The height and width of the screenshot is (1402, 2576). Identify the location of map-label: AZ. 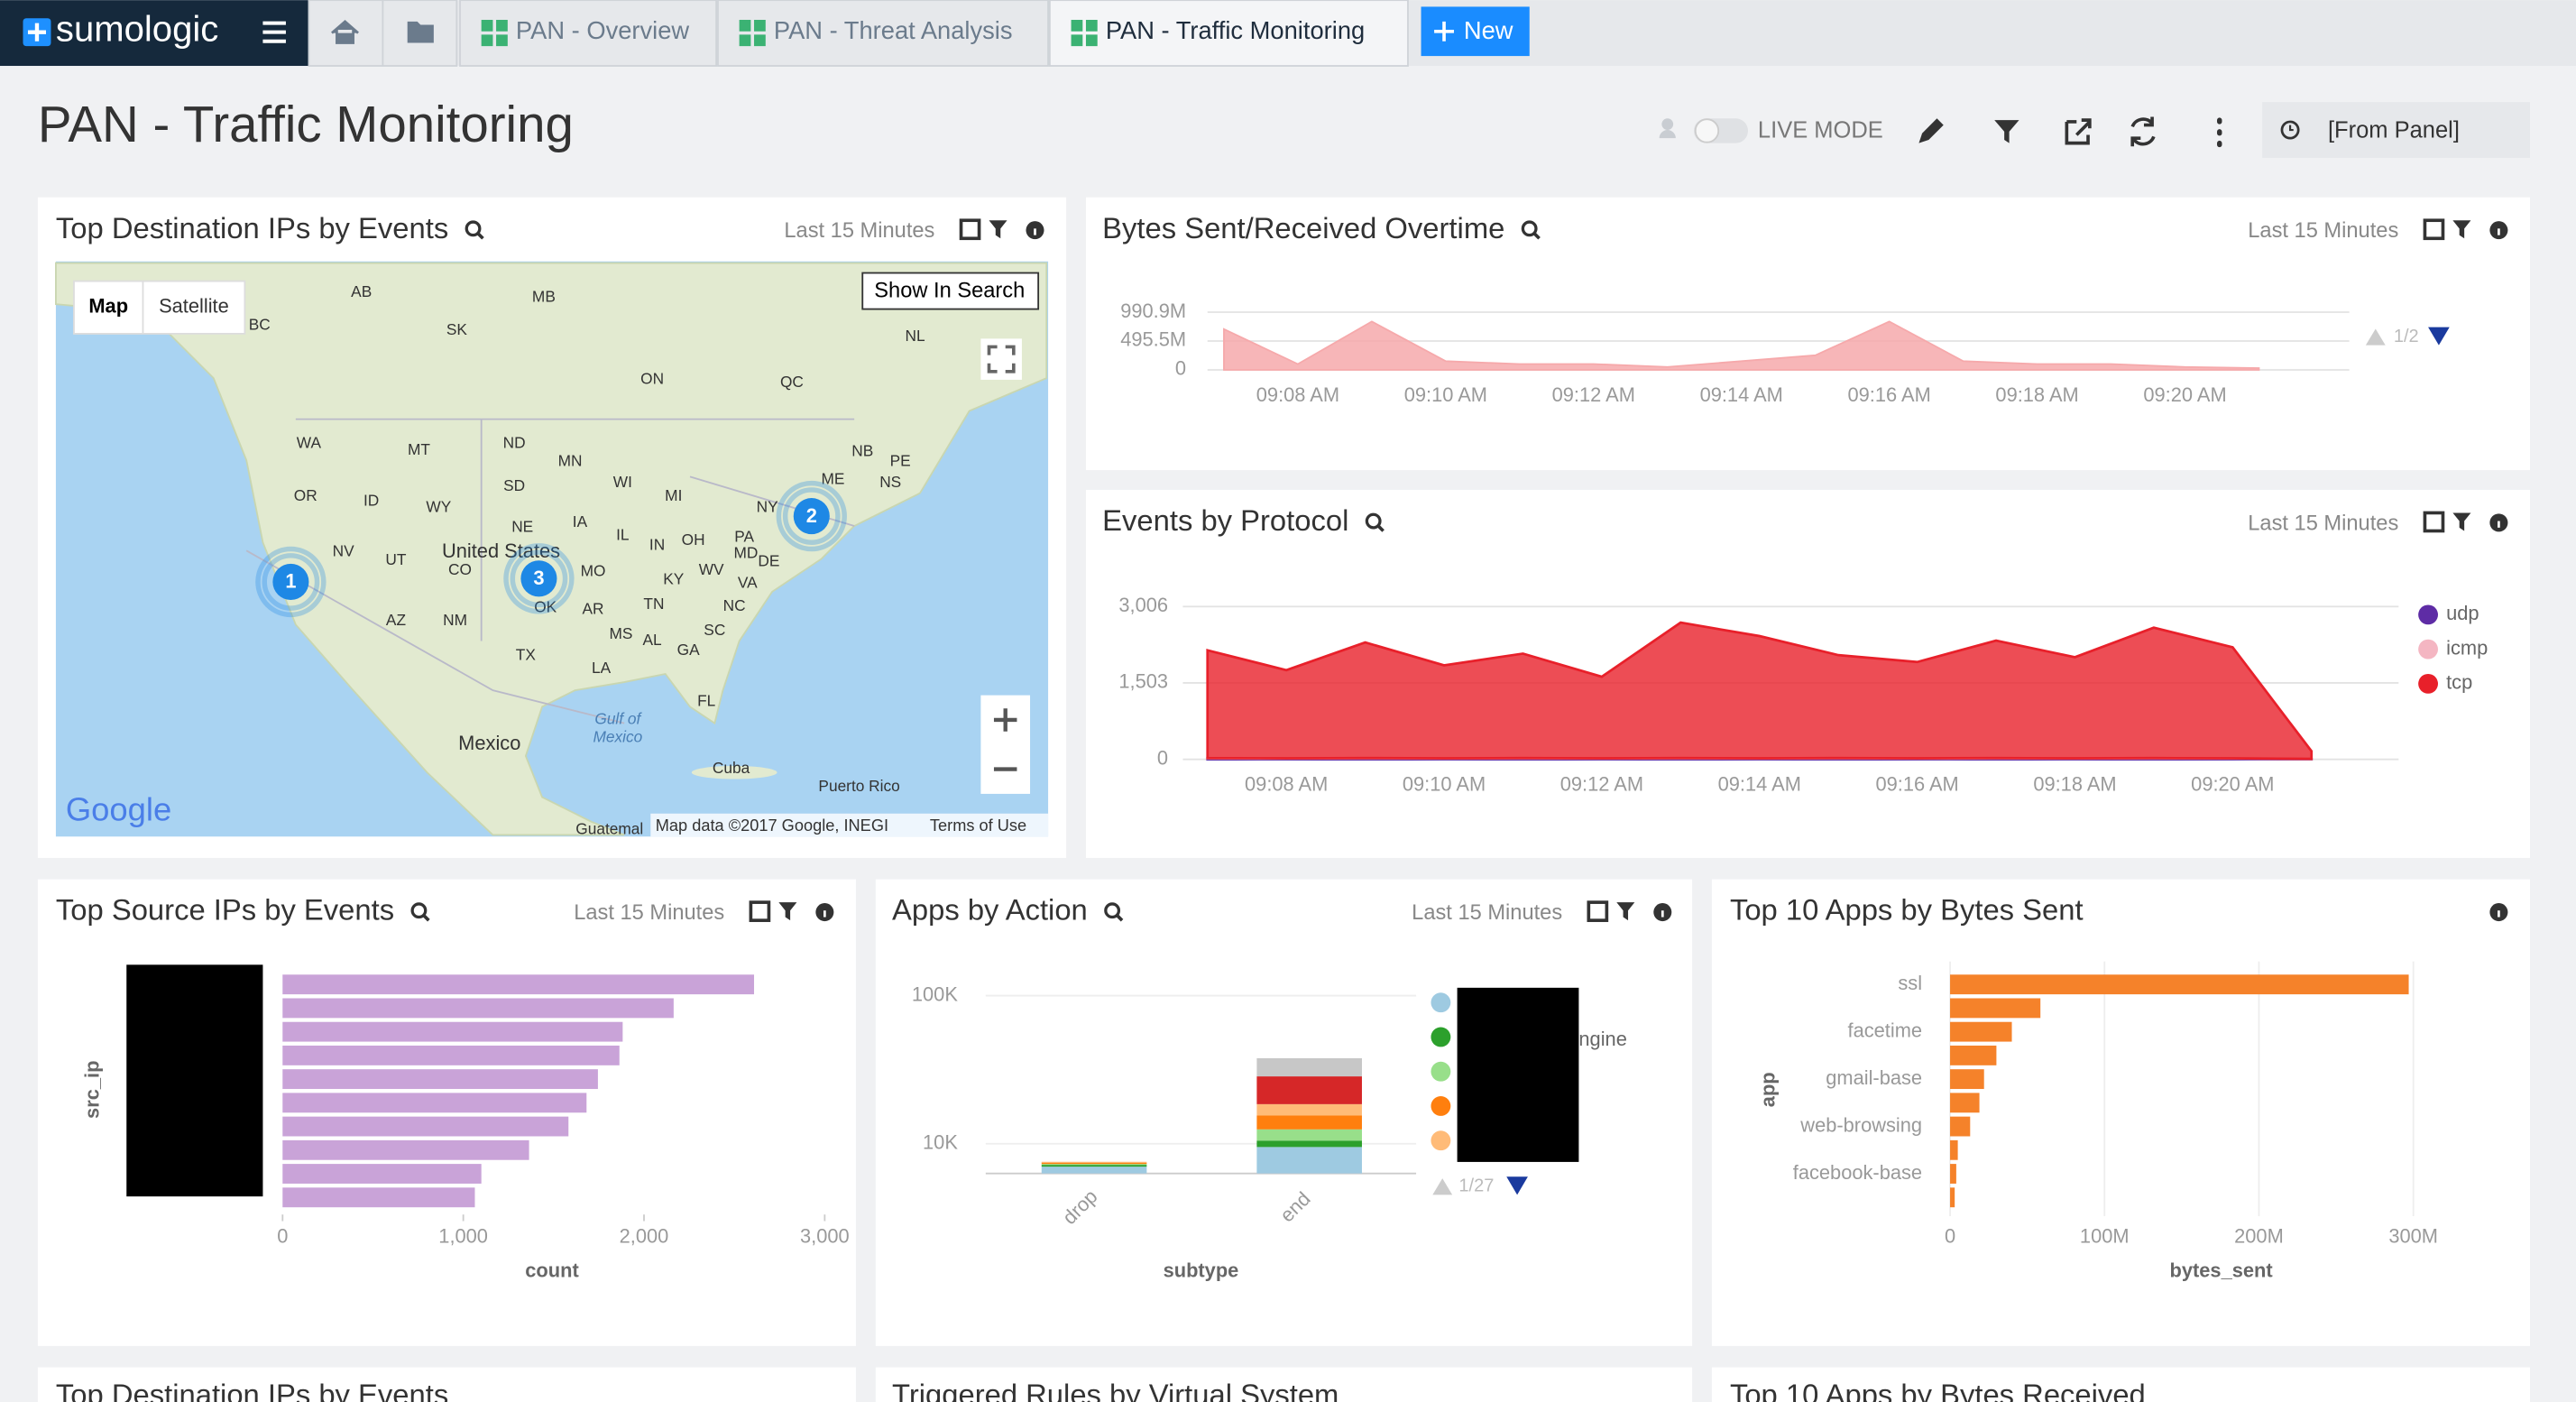
(397, 620).